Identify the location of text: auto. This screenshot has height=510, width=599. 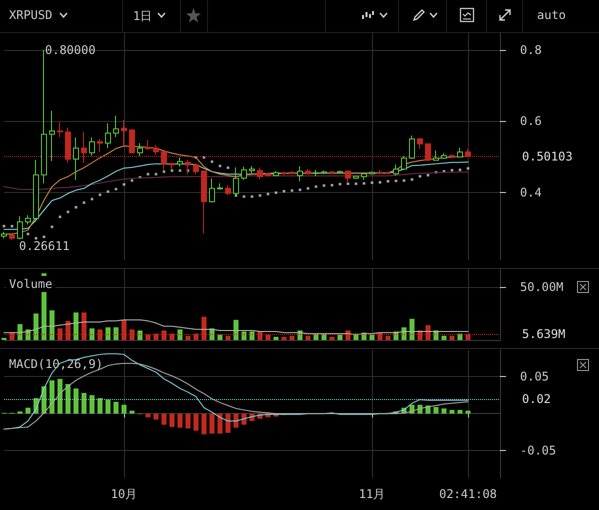
(551, 15).